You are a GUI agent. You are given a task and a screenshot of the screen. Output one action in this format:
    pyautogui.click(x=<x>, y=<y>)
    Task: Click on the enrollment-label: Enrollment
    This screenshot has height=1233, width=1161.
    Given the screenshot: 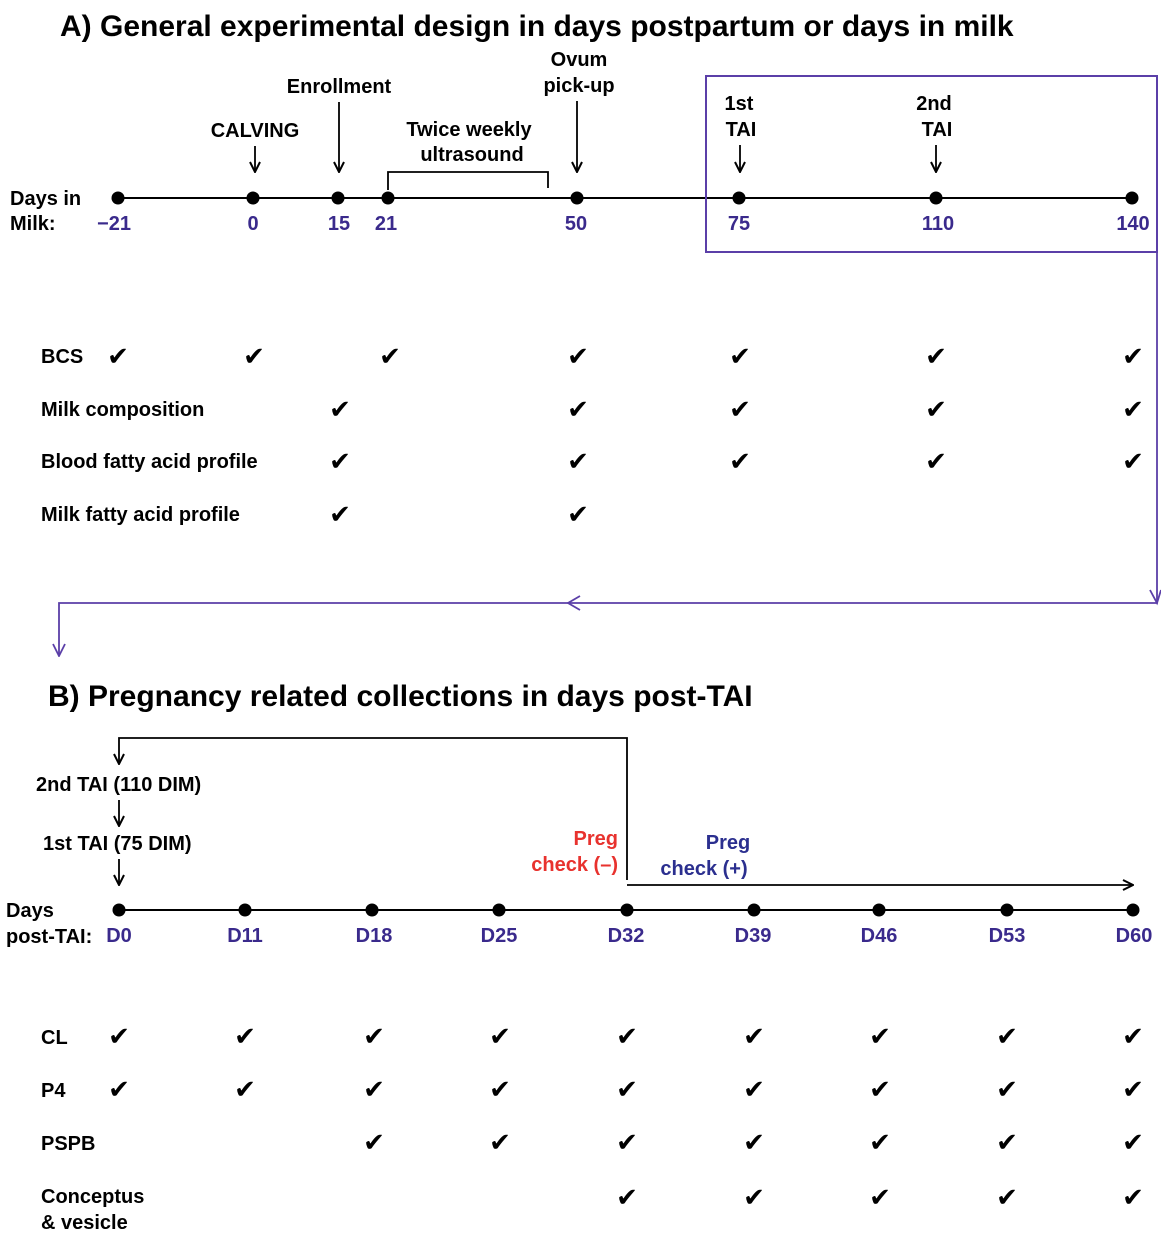 What is the action you would take?
    pyautogui.click(x=339, y=87)
    